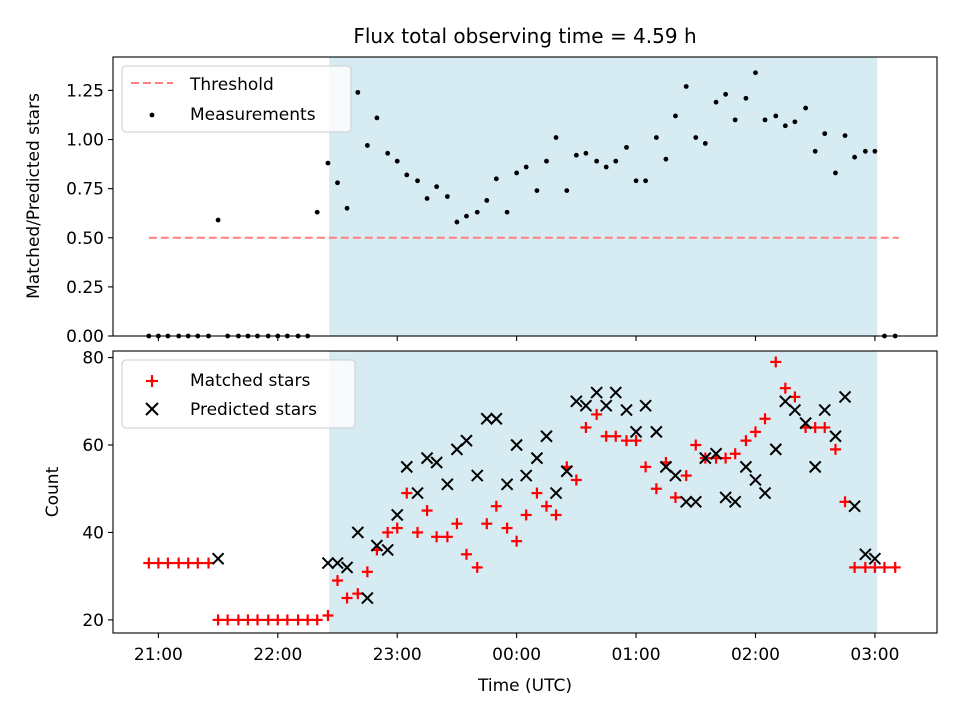  What do you see at coordinates (85, 239) in the screenshot?
I see `top-ytick-label: 0.50` at bounding box center [85, 239].